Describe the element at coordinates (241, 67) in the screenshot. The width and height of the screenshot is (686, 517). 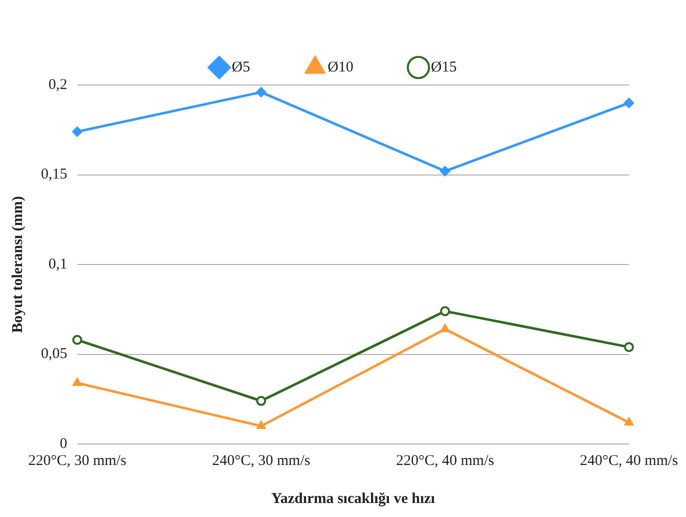
I see `legend-label: Ø5` at that location.